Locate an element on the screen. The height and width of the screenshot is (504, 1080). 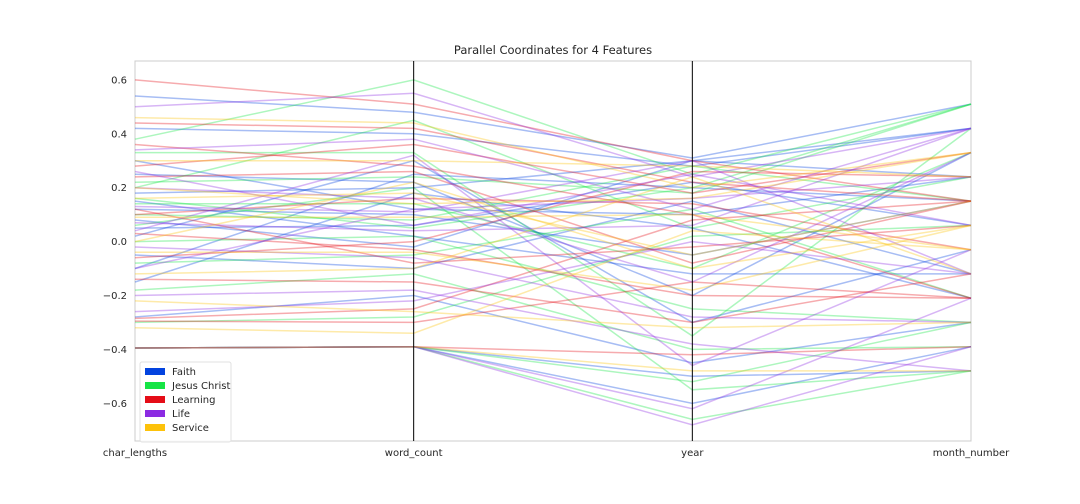
feature-label: char_lengths is located at coordinates (135, 453).